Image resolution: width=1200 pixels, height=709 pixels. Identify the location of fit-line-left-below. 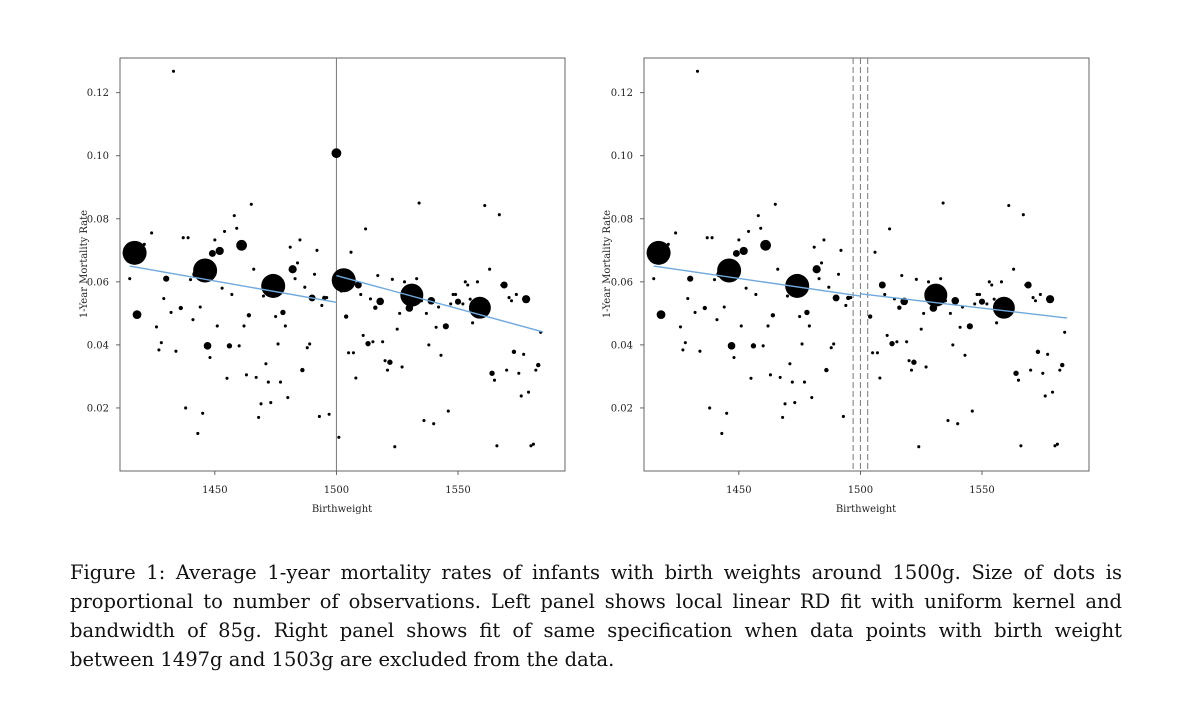
(233, 284).